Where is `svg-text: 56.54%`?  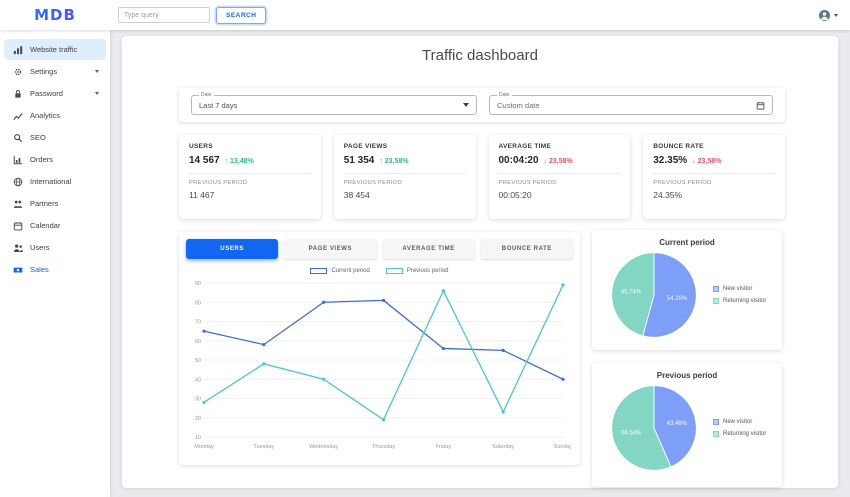
svg-text: 56.54% is located at coordinates (631, 434).